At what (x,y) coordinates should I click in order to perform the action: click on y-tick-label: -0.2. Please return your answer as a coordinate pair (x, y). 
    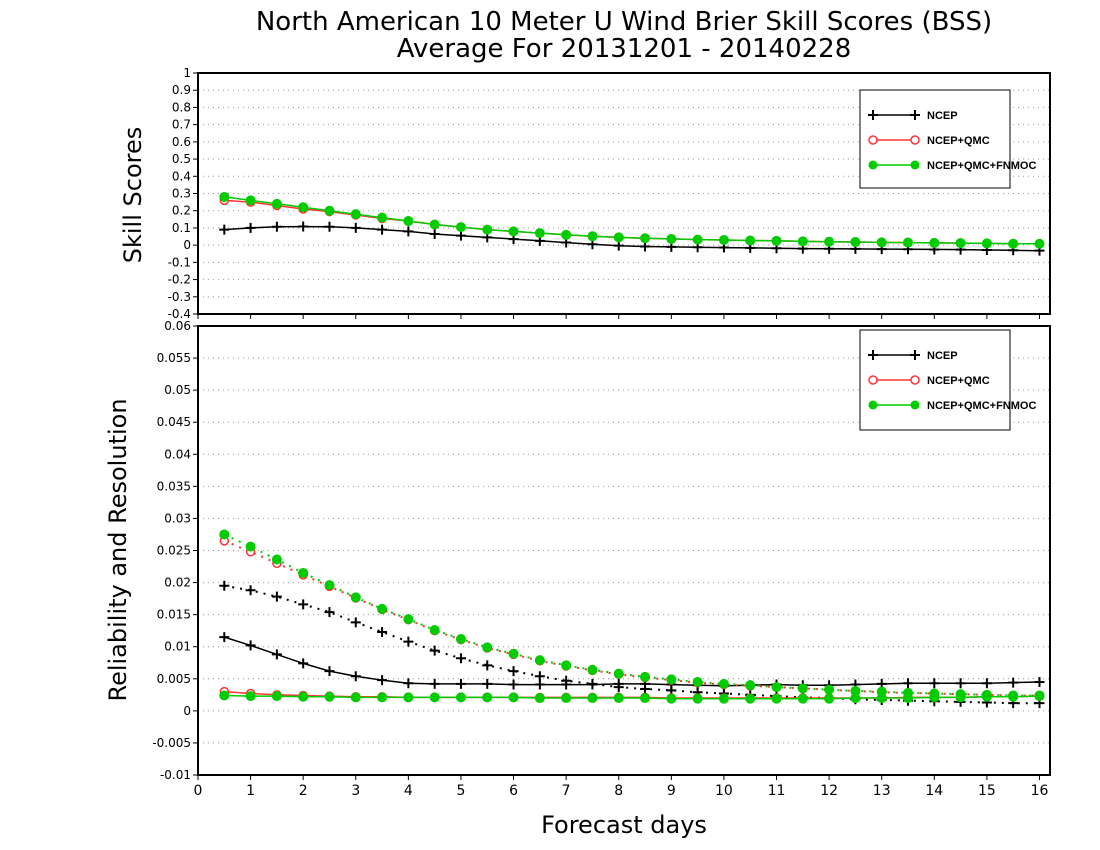
    Looking at the image, I should click on (179, 280).